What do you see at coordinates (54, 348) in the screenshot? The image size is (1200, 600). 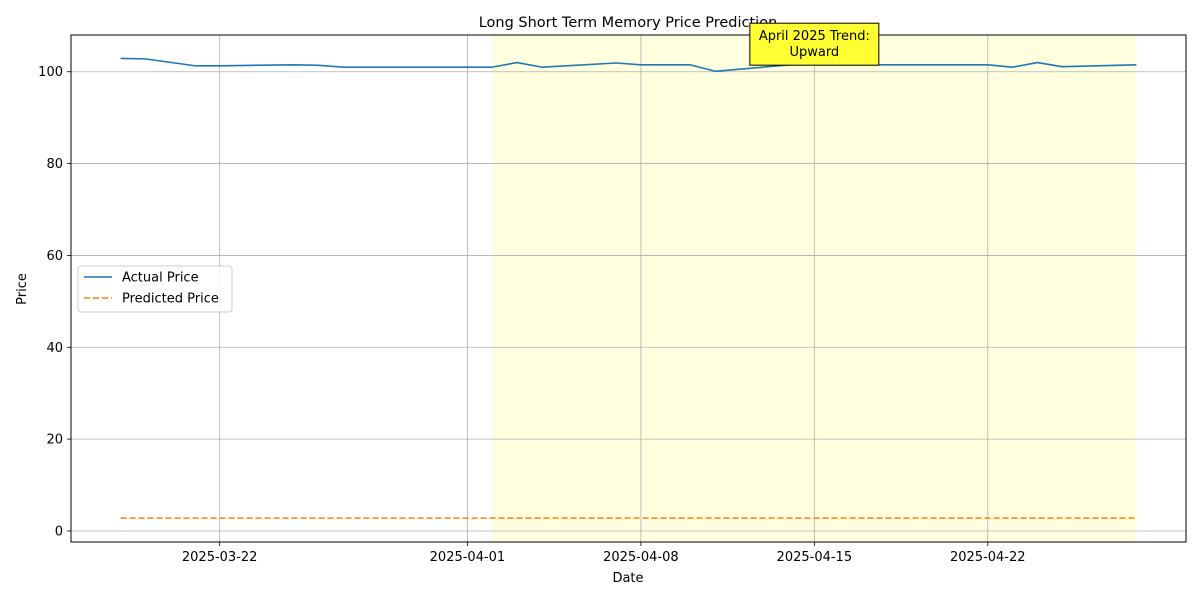 I see `y-tick-label: 40` at bounding box center [54, 348].